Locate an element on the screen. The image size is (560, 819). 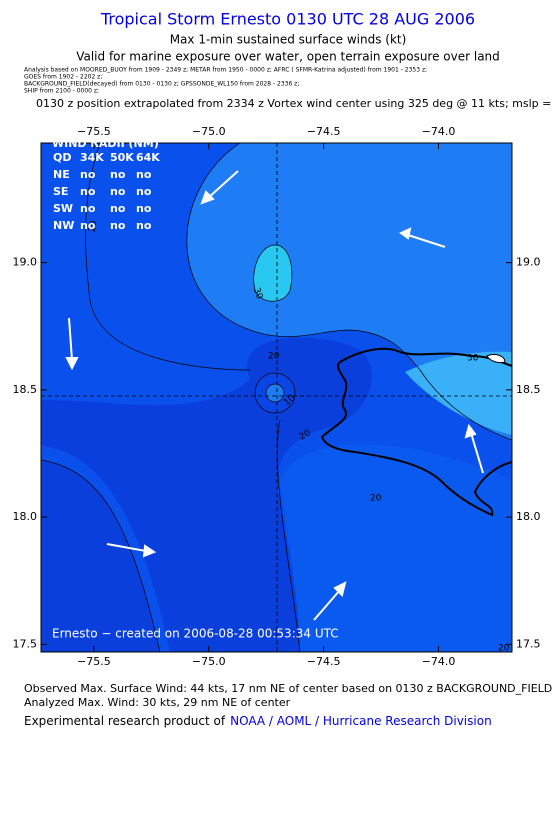
product-prefix: Experimental research product of is located at coordinates (125, 721).